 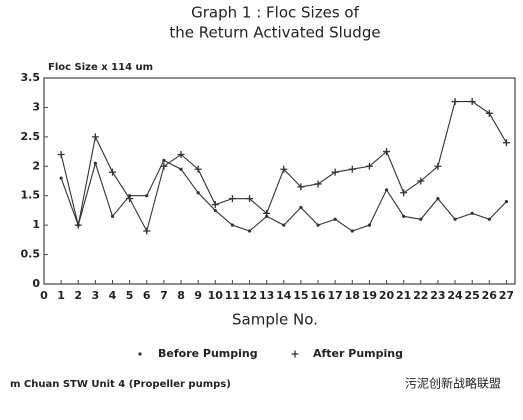 I want to click on x-tick-label: 3, so click(x=96, y=295).